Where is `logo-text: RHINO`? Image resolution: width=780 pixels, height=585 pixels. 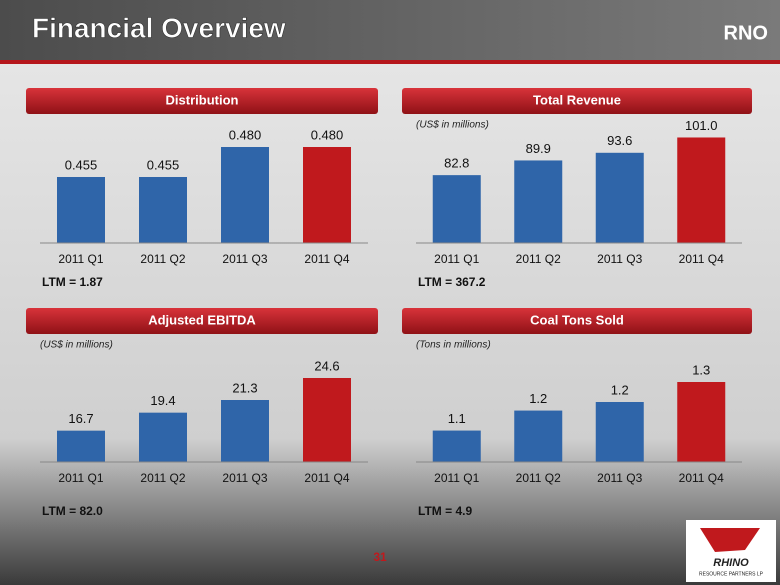
logo-text: RHINO is located at coordinates (731, 563).